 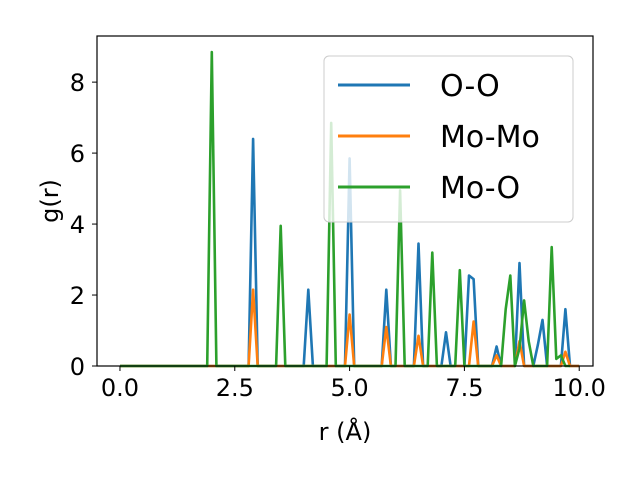 I want to click on x-tick-label: 10.0, so click(x=579, y=388).